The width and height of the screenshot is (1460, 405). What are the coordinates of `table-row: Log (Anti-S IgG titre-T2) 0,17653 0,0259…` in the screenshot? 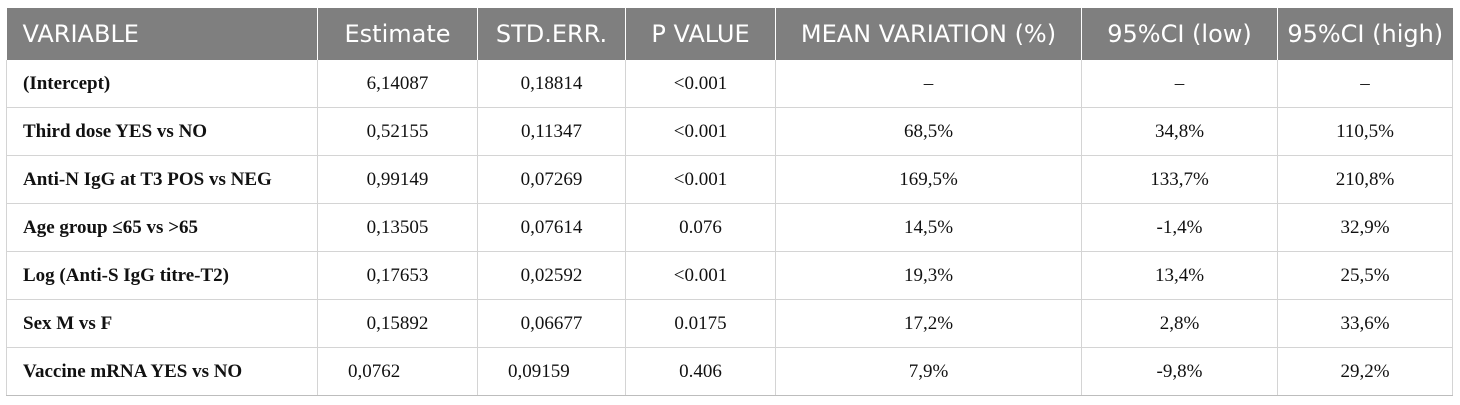 It's located at (729, 275).